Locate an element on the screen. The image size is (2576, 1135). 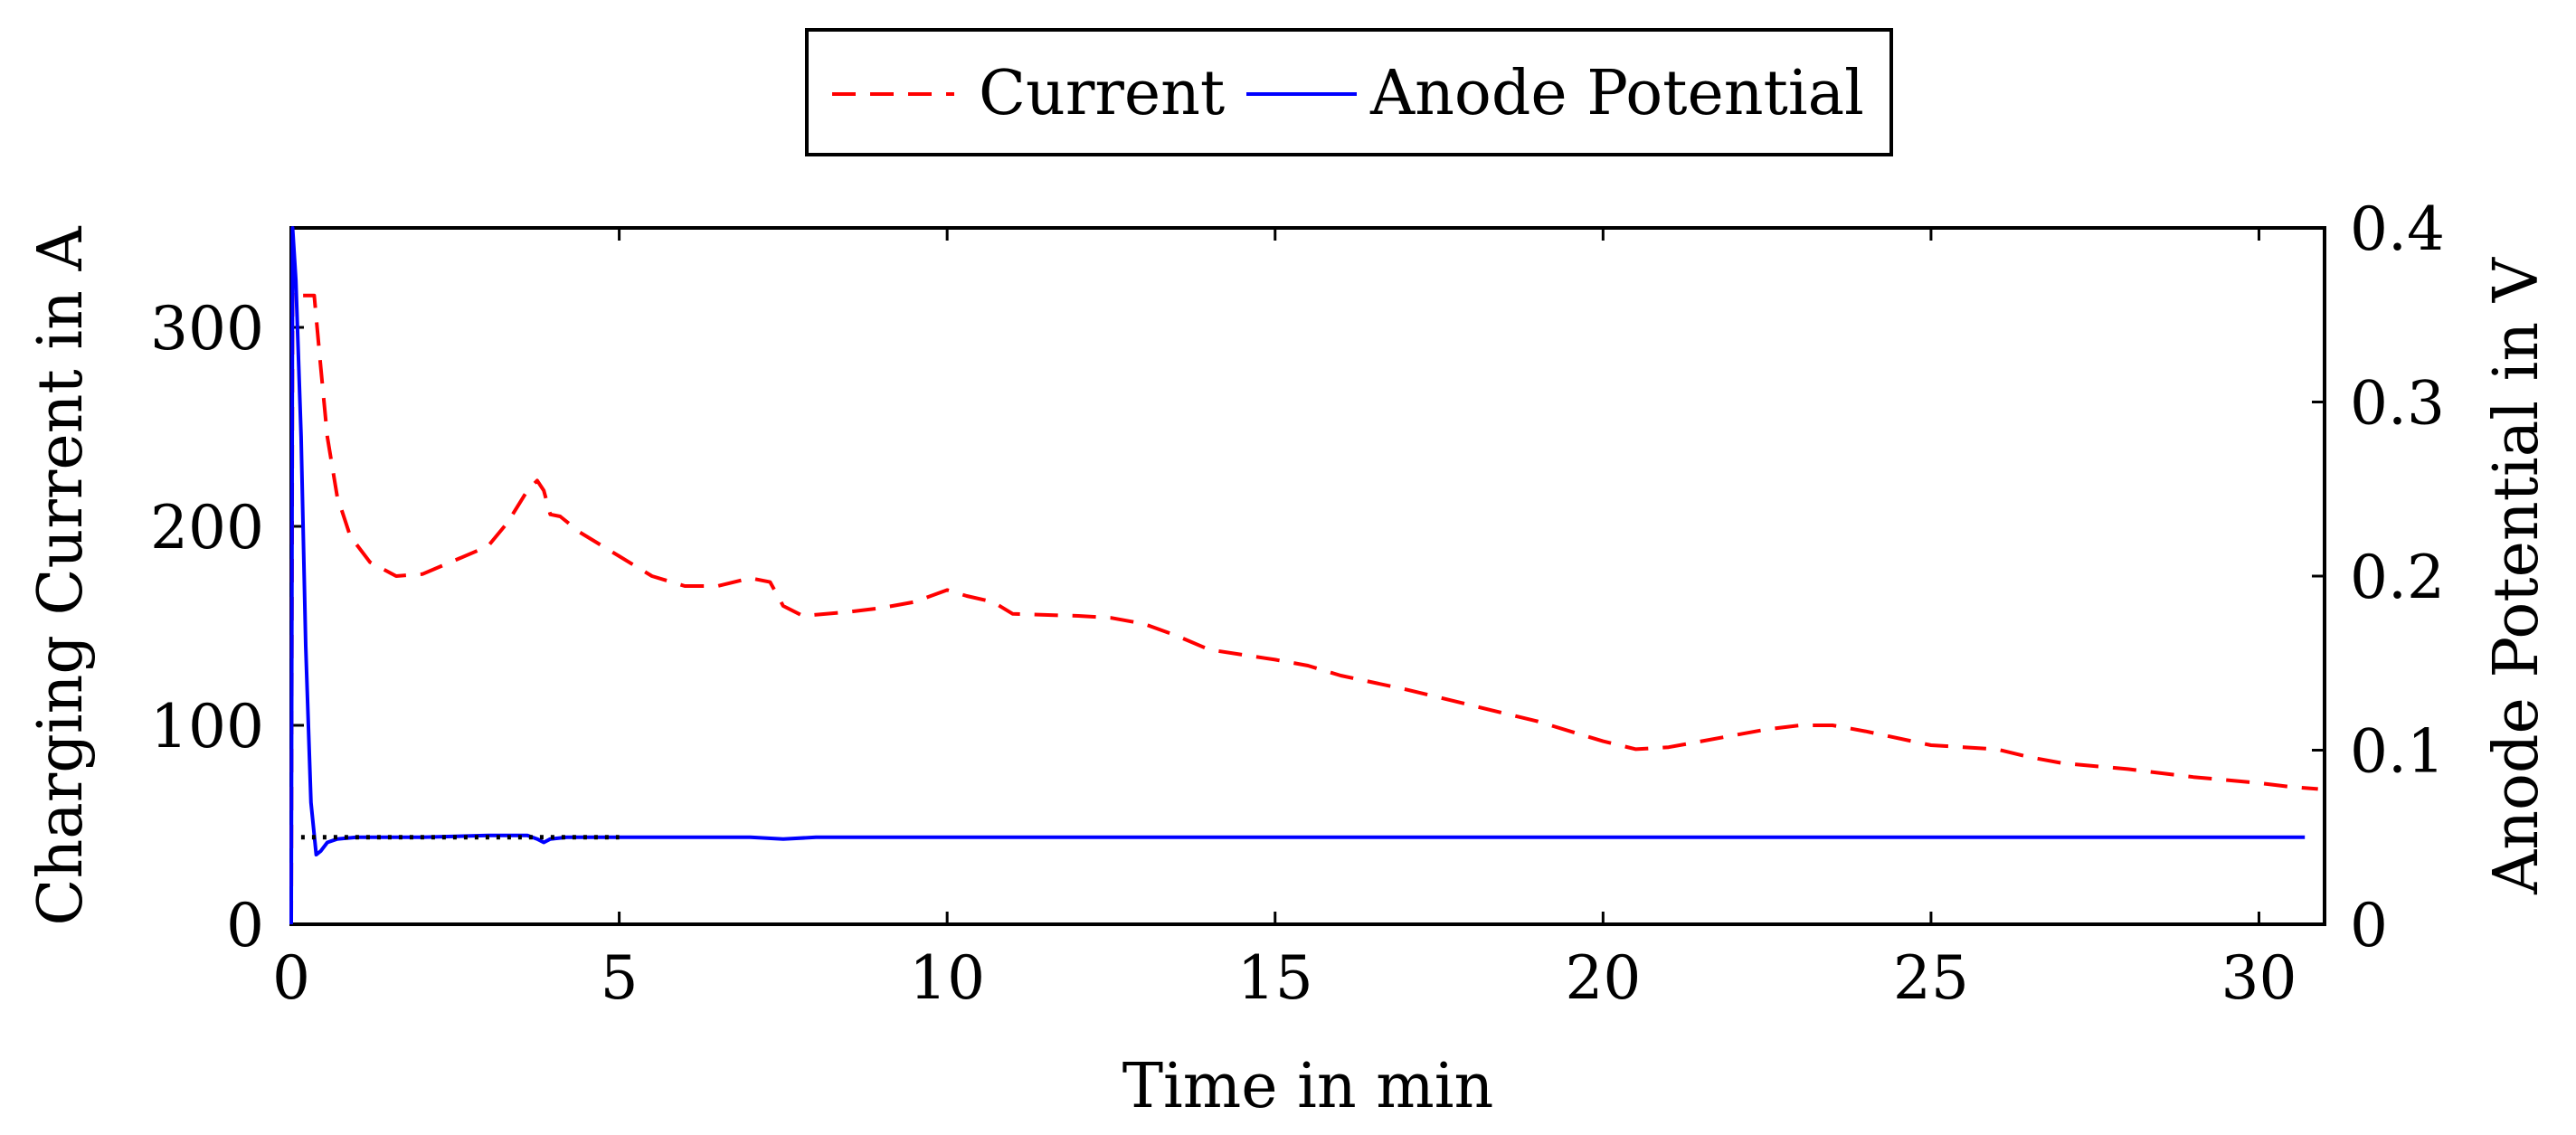
y-right-tick-label: 0 is located at coordinates (2369, 925).